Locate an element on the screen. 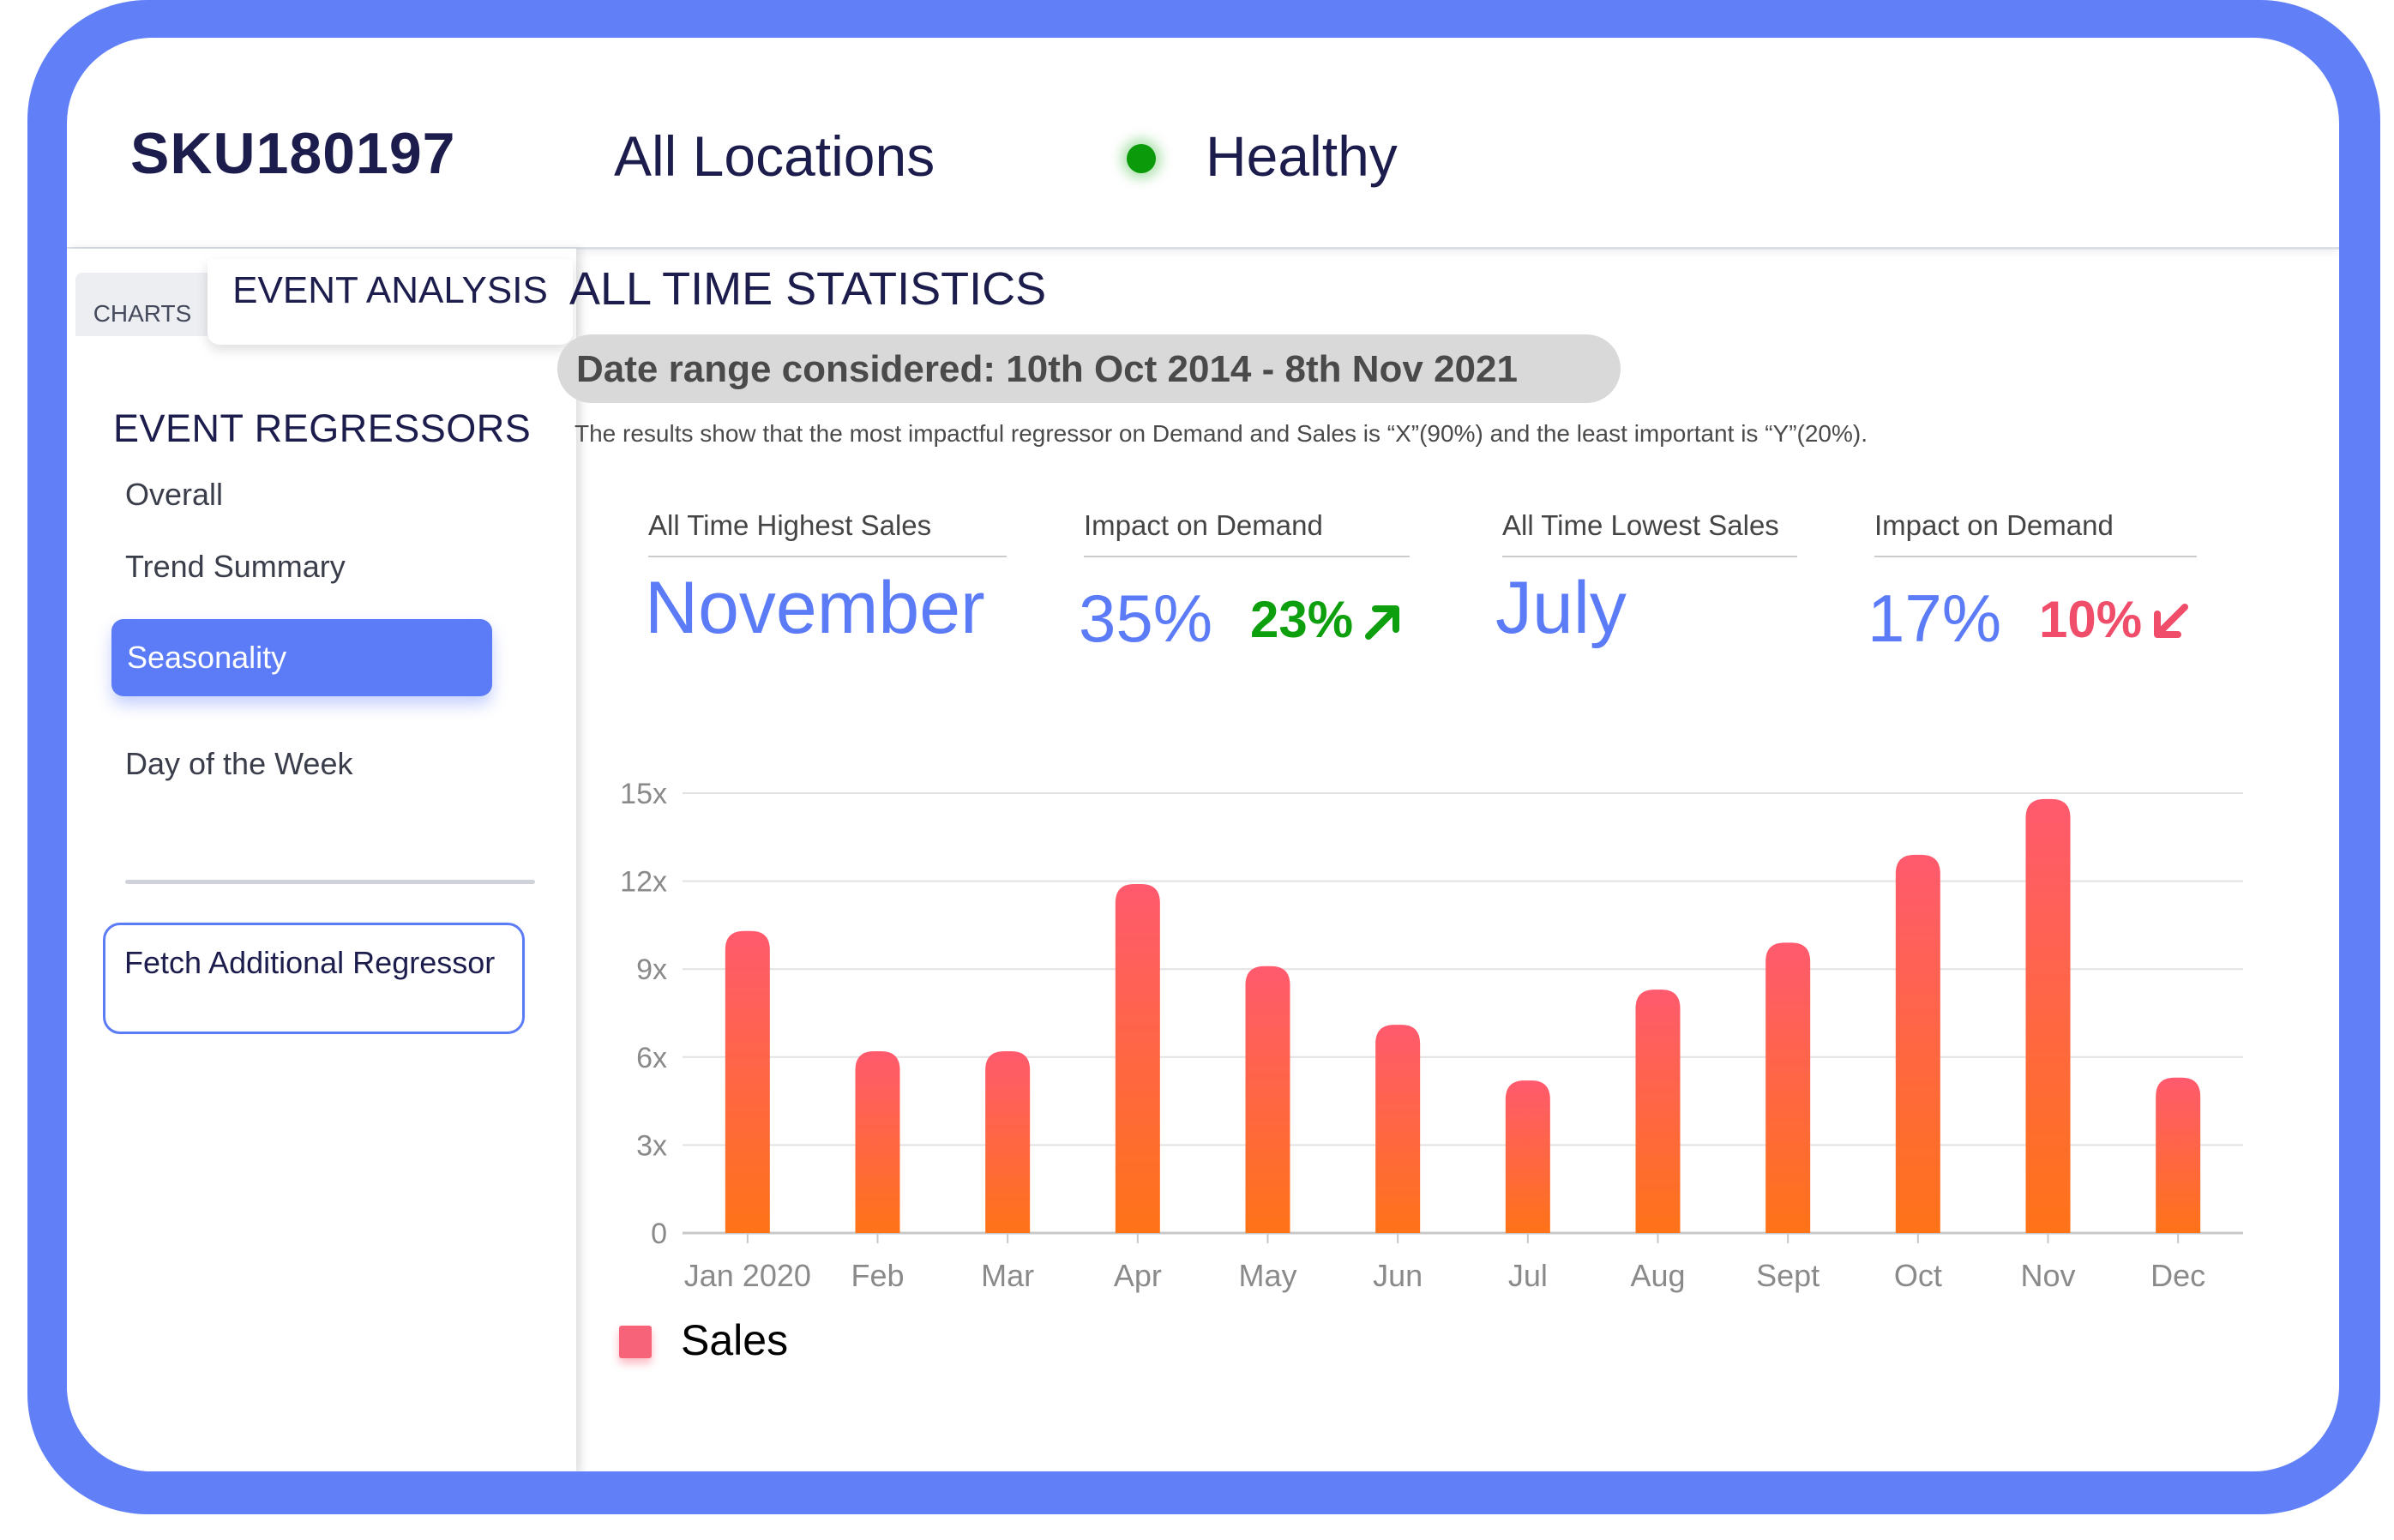 The width and height of the screenshot is (2394, 1540). arrow-down-left-icon is located at coordinates (2171, 623).